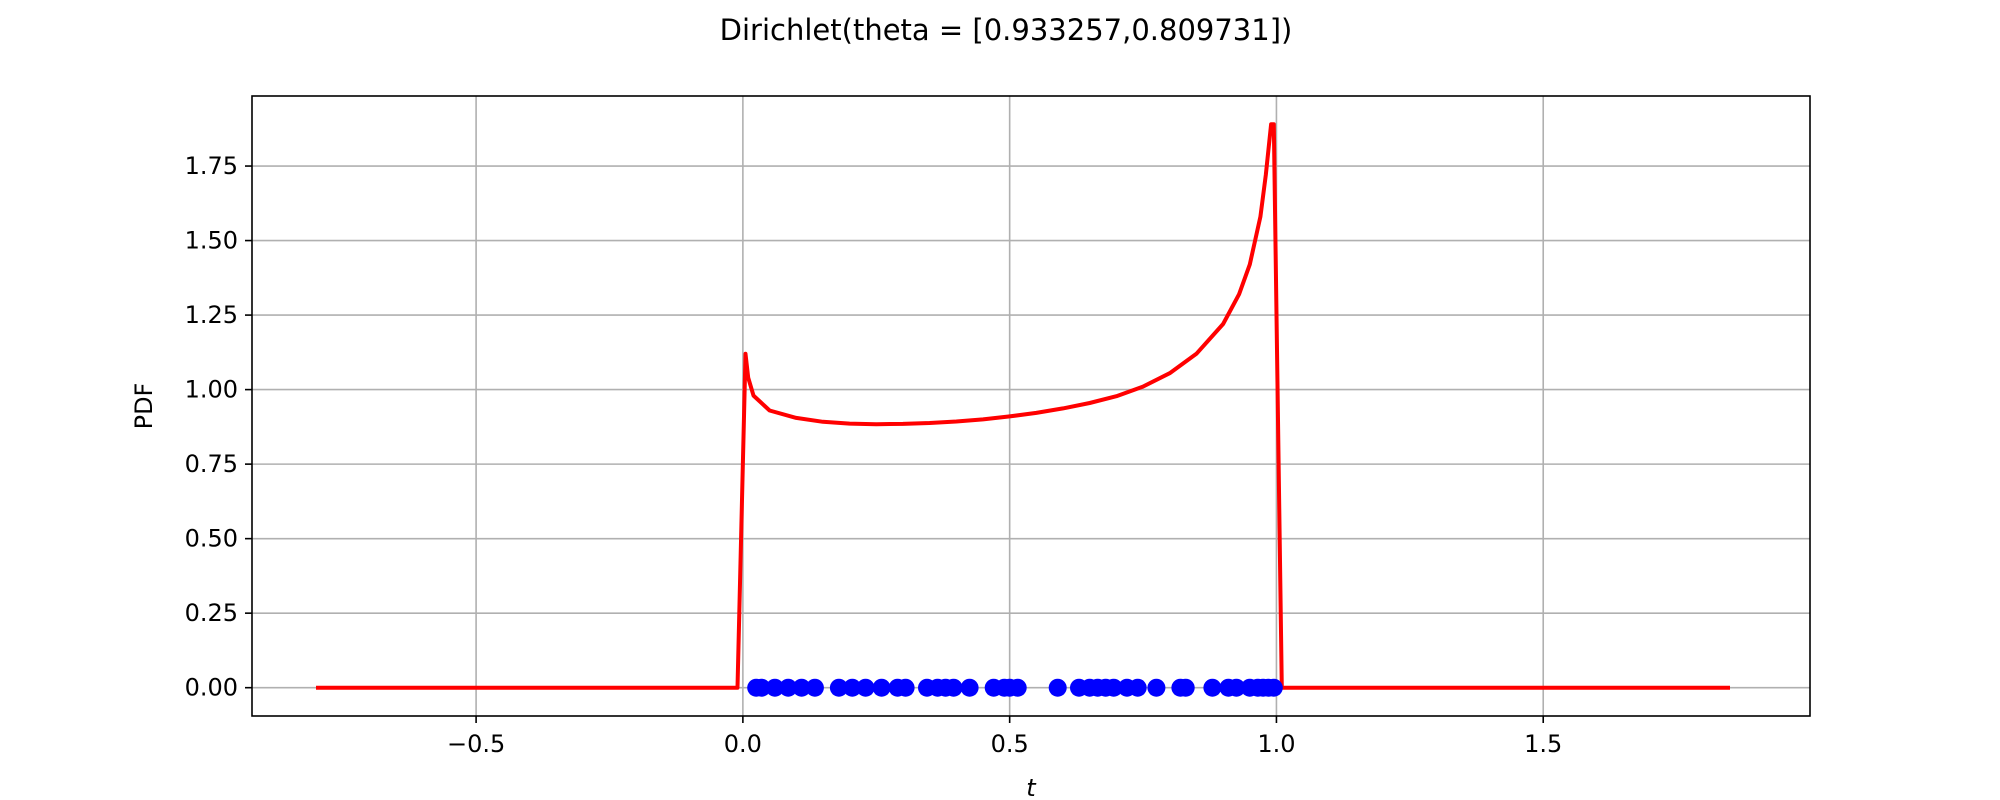 This screenshot has height=800, width=2000. I want to click on x-tick-label: 0.5, so click(1010, 744).